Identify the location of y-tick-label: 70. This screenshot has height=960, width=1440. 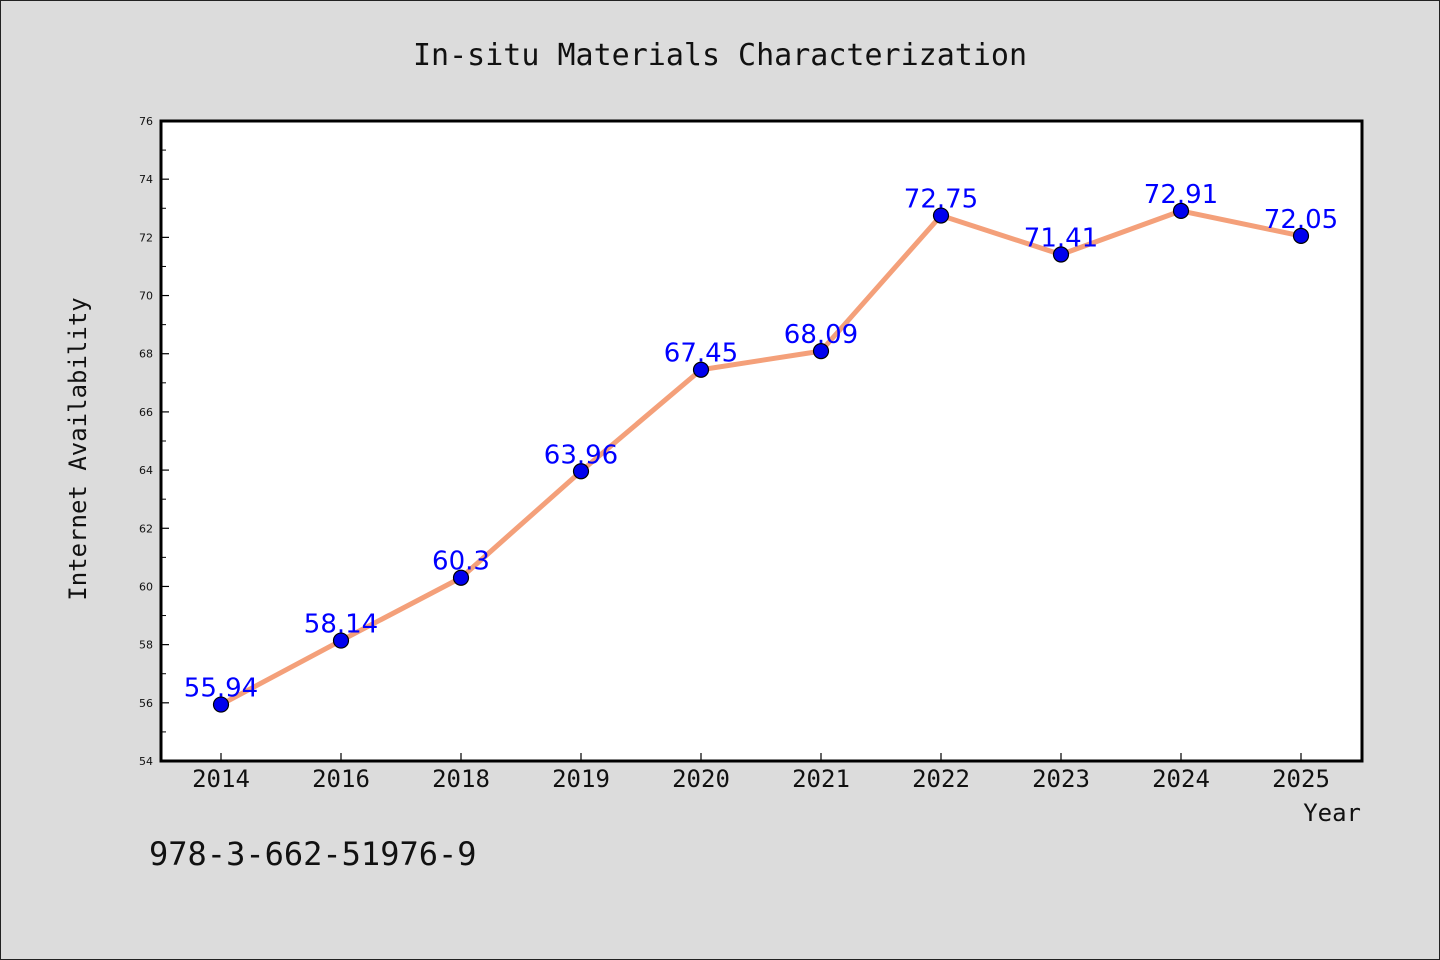
(146, 296).